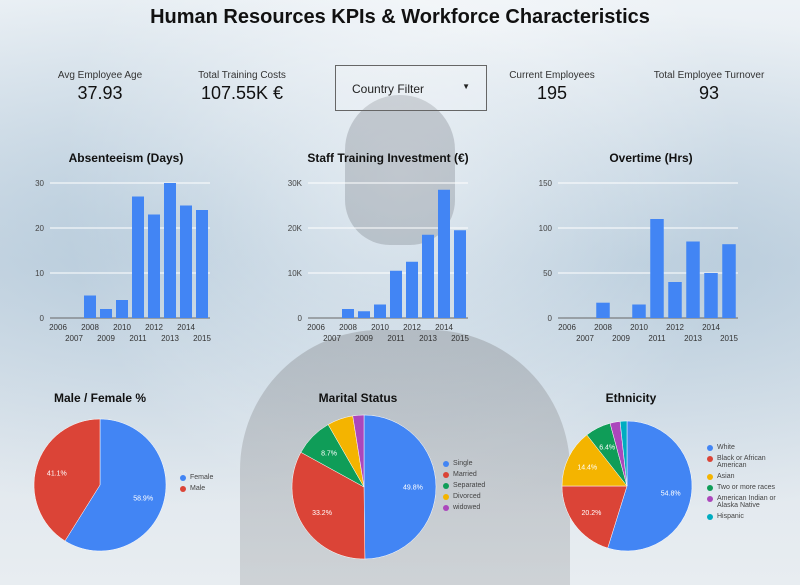 The width and height of the screenshot is (800, 585). What do you see at coordinates (546, 183) in the screenshot?
I see `y-tick-label: 150` at bounding box center [546, 183].